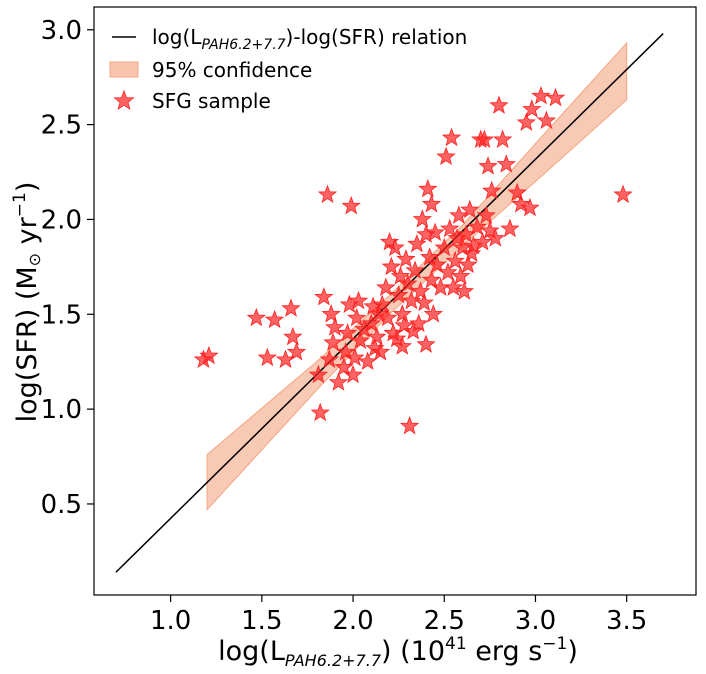  What do you see at coordinates (352, 621) in the screenshot?
I see `x-tick-label-2: 2.0` at bounding box center [352, 621].